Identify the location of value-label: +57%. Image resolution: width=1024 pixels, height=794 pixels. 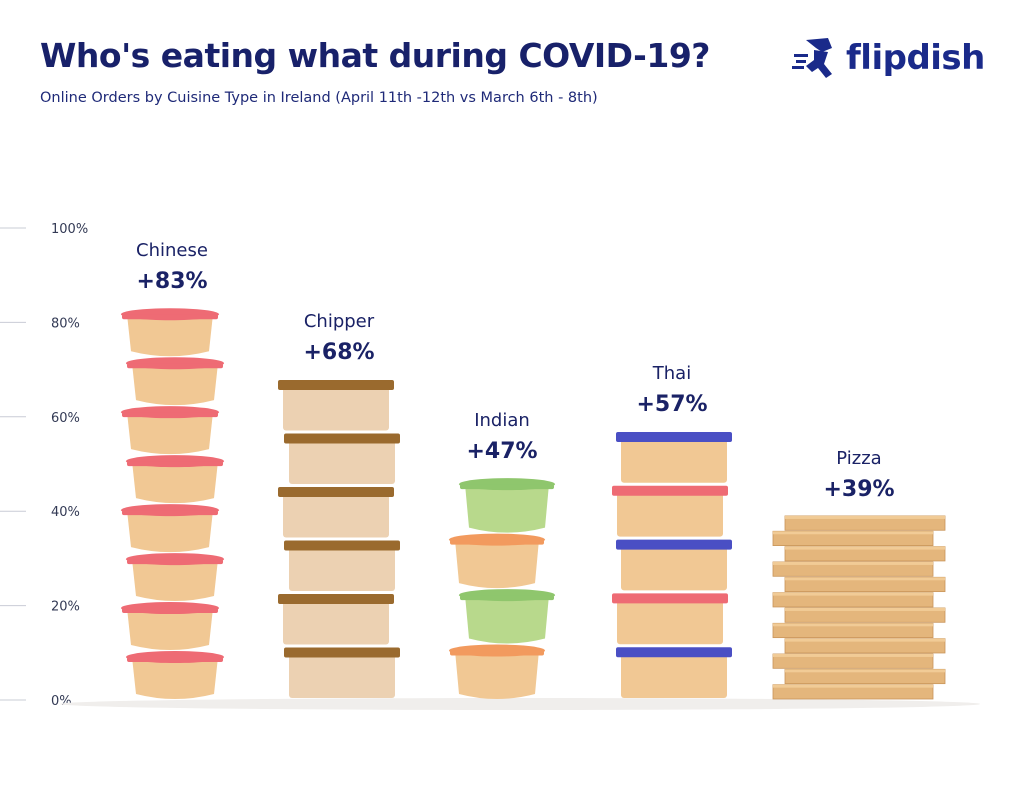
(671, 404).